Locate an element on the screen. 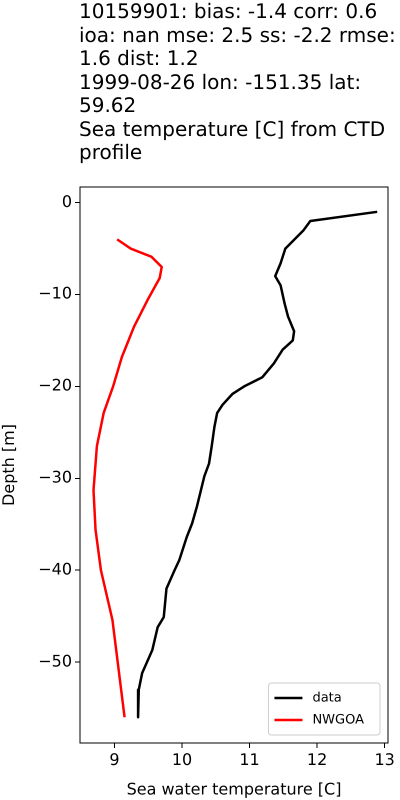 The width and height of the screenshot is (400, 800). y-tick-label: −50 is located at coordinates (55, 660).